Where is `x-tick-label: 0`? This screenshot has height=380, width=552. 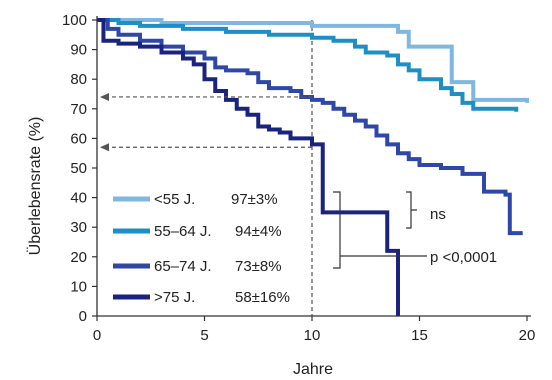
x-tick-label: 0 is located at coordinates (97, 335).